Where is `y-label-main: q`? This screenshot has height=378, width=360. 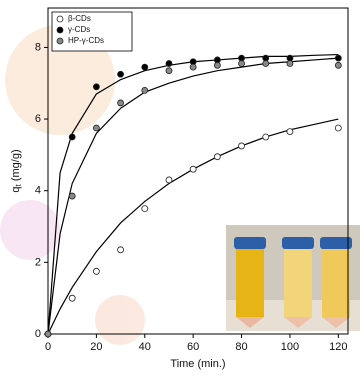 y-label-main: q is located at coordinates (16, 189).